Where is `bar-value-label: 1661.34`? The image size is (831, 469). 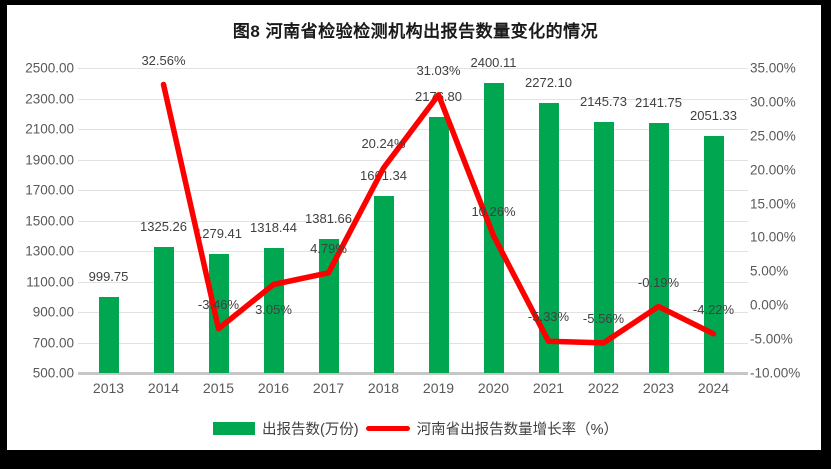
bar-value-label: 1661.34 is located at coordinates (383, 175).